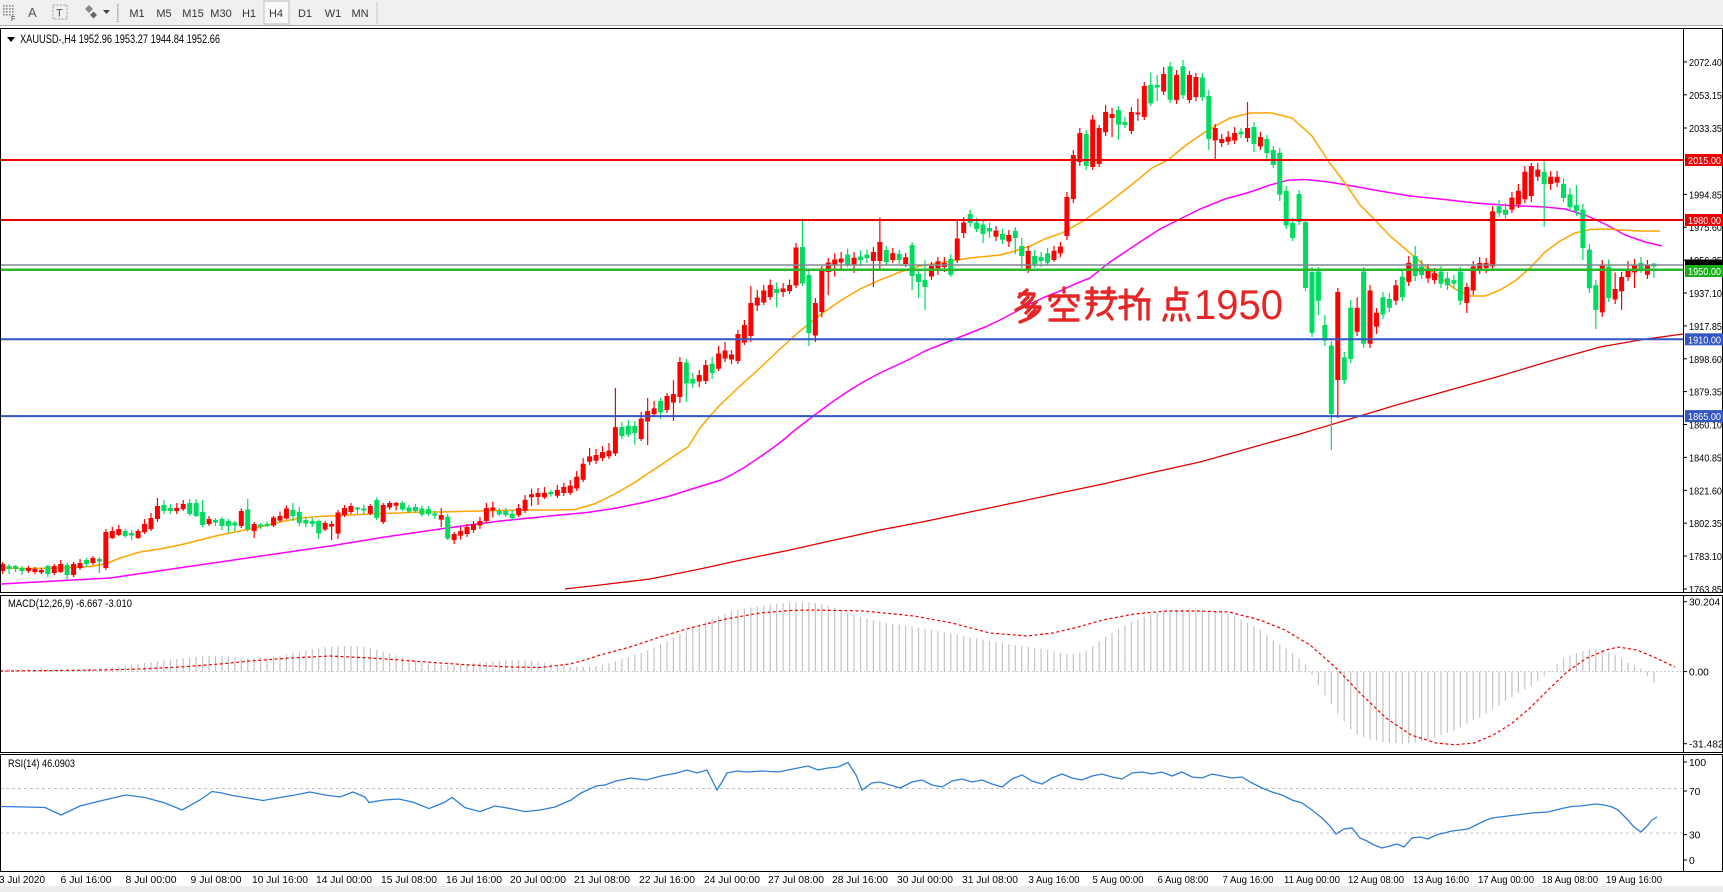 The image size is (1723, 892). Describe the element at coordinates (192, 14) in the screenshot. I see `svg-text: M15` at that location.